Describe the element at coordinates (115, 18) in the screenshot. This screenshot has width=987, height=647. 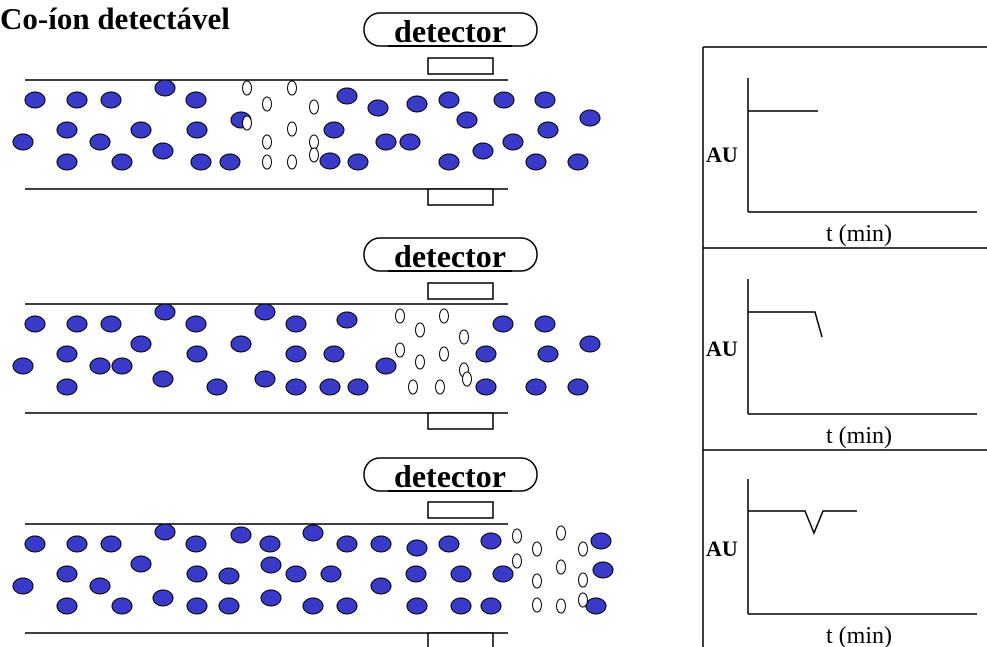
I see `page-title: Co-íon detectável` at that location.